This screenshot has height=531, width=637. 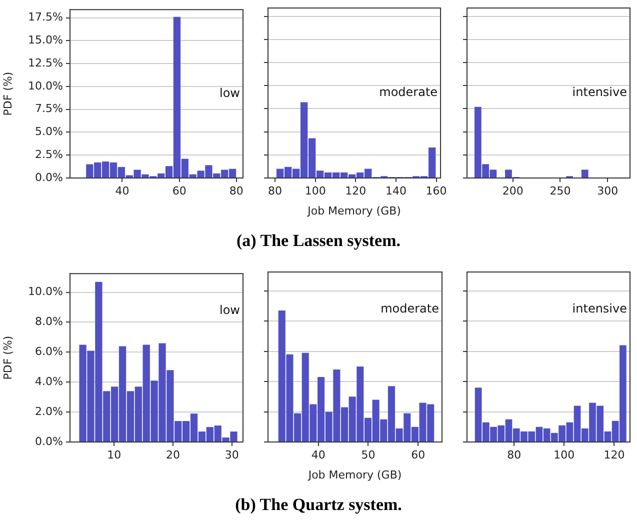 I want to click on x-tick-label: 140, so click(x=395, y=191).